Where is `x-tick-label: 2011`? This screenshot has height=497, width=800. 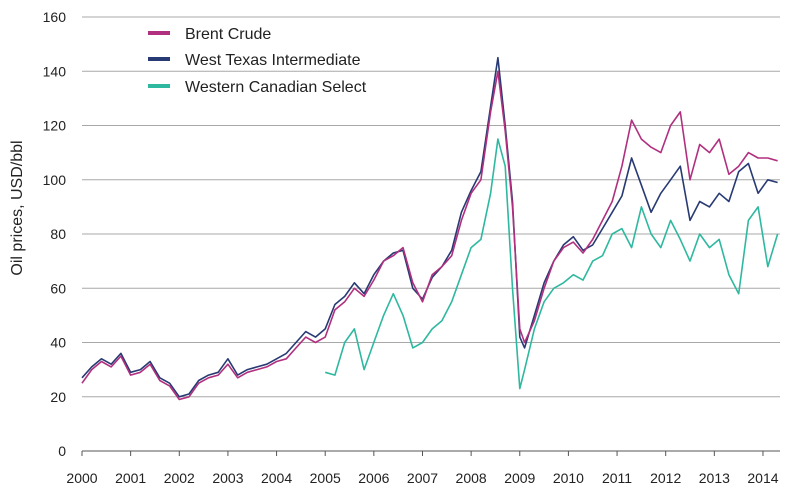
x-tick-label: 2011 is located at coordinates (617, 478).